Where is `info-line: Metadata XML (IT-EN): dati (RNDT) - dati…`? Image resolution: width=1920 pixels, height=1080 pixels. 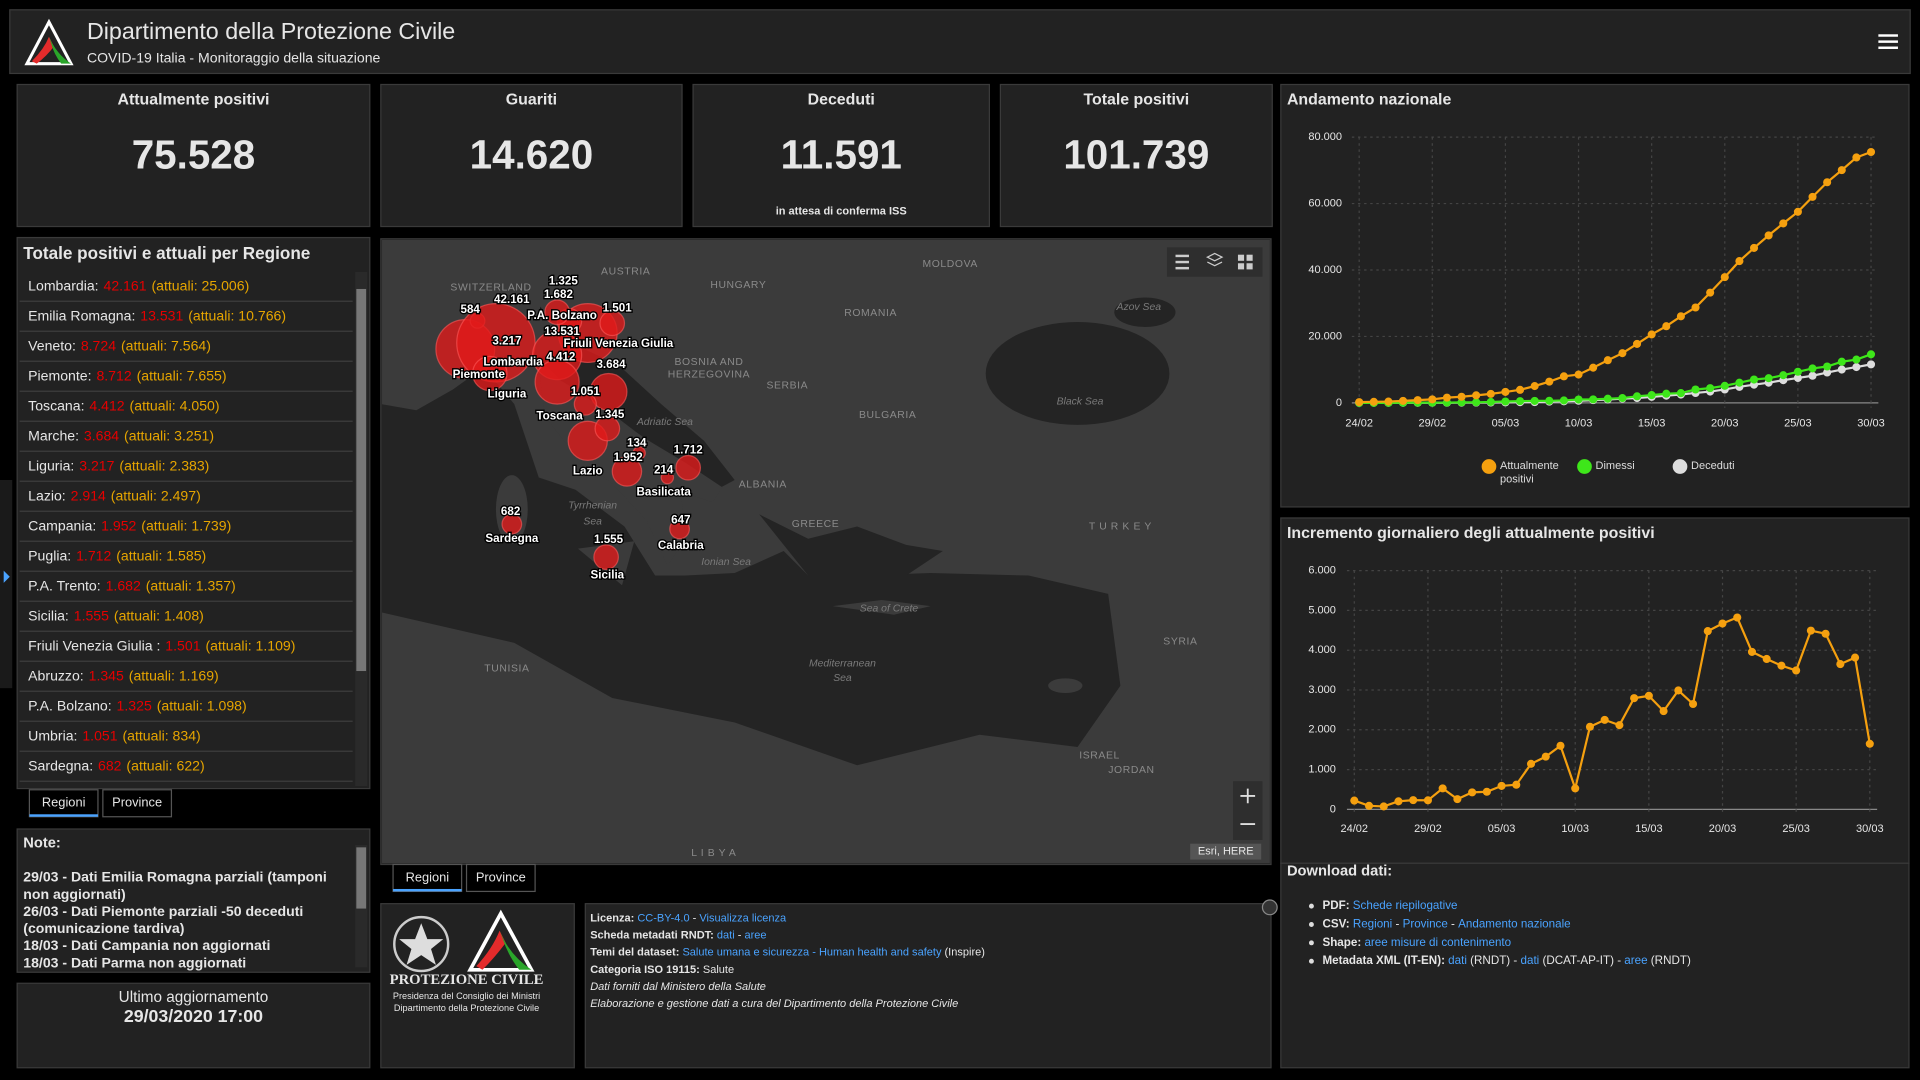 info-line: Metadata XML (IT-EN): dati (RNDT) - dati… is located at coordinates (1506, 960).